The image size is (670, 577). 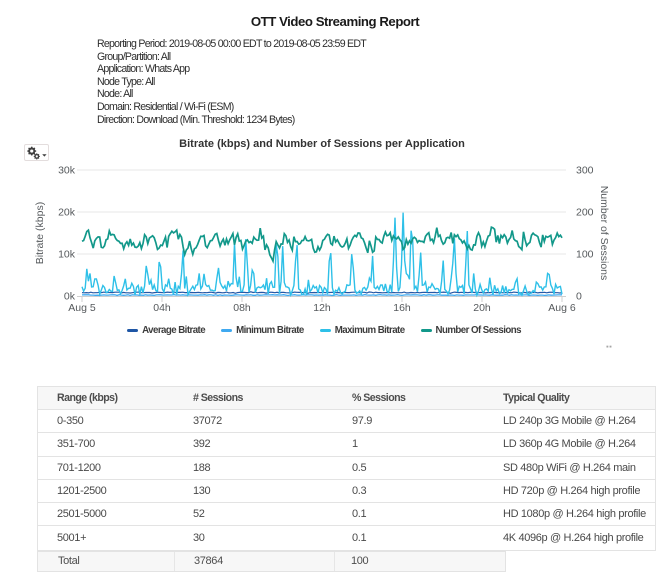 I want to click on svg-text: 20h, so click(x=482, y=308).